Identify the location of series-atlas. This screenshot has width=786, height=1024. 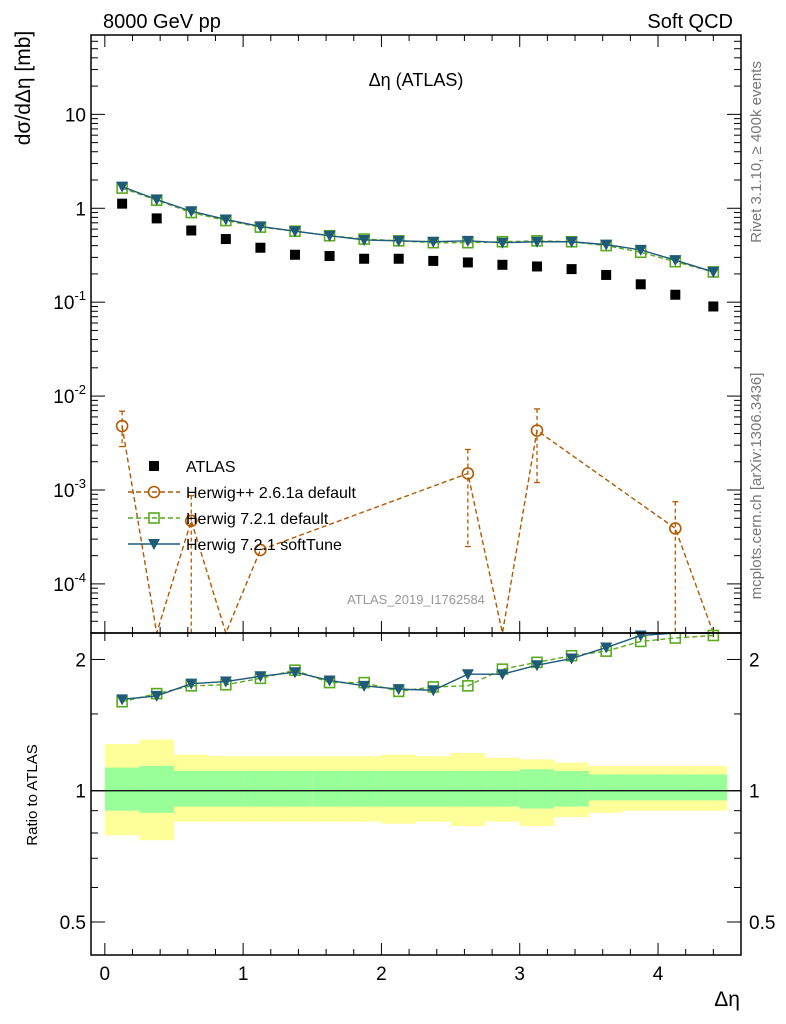
(418, 255).